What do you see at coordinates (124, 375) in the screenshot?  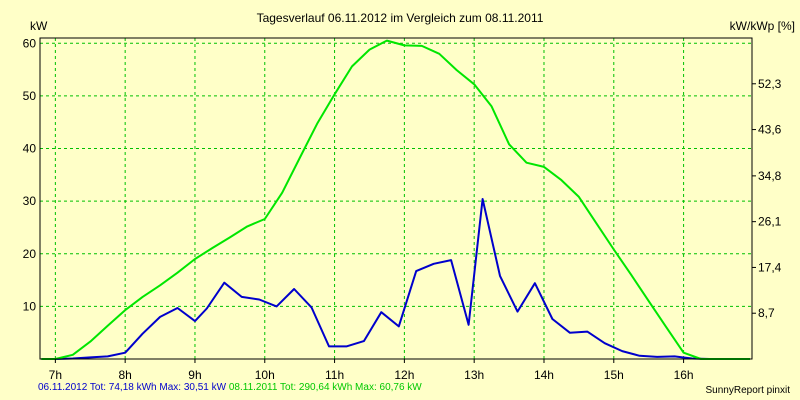 I see `x-tick-label: 8h` at bounding box center [124, 375].